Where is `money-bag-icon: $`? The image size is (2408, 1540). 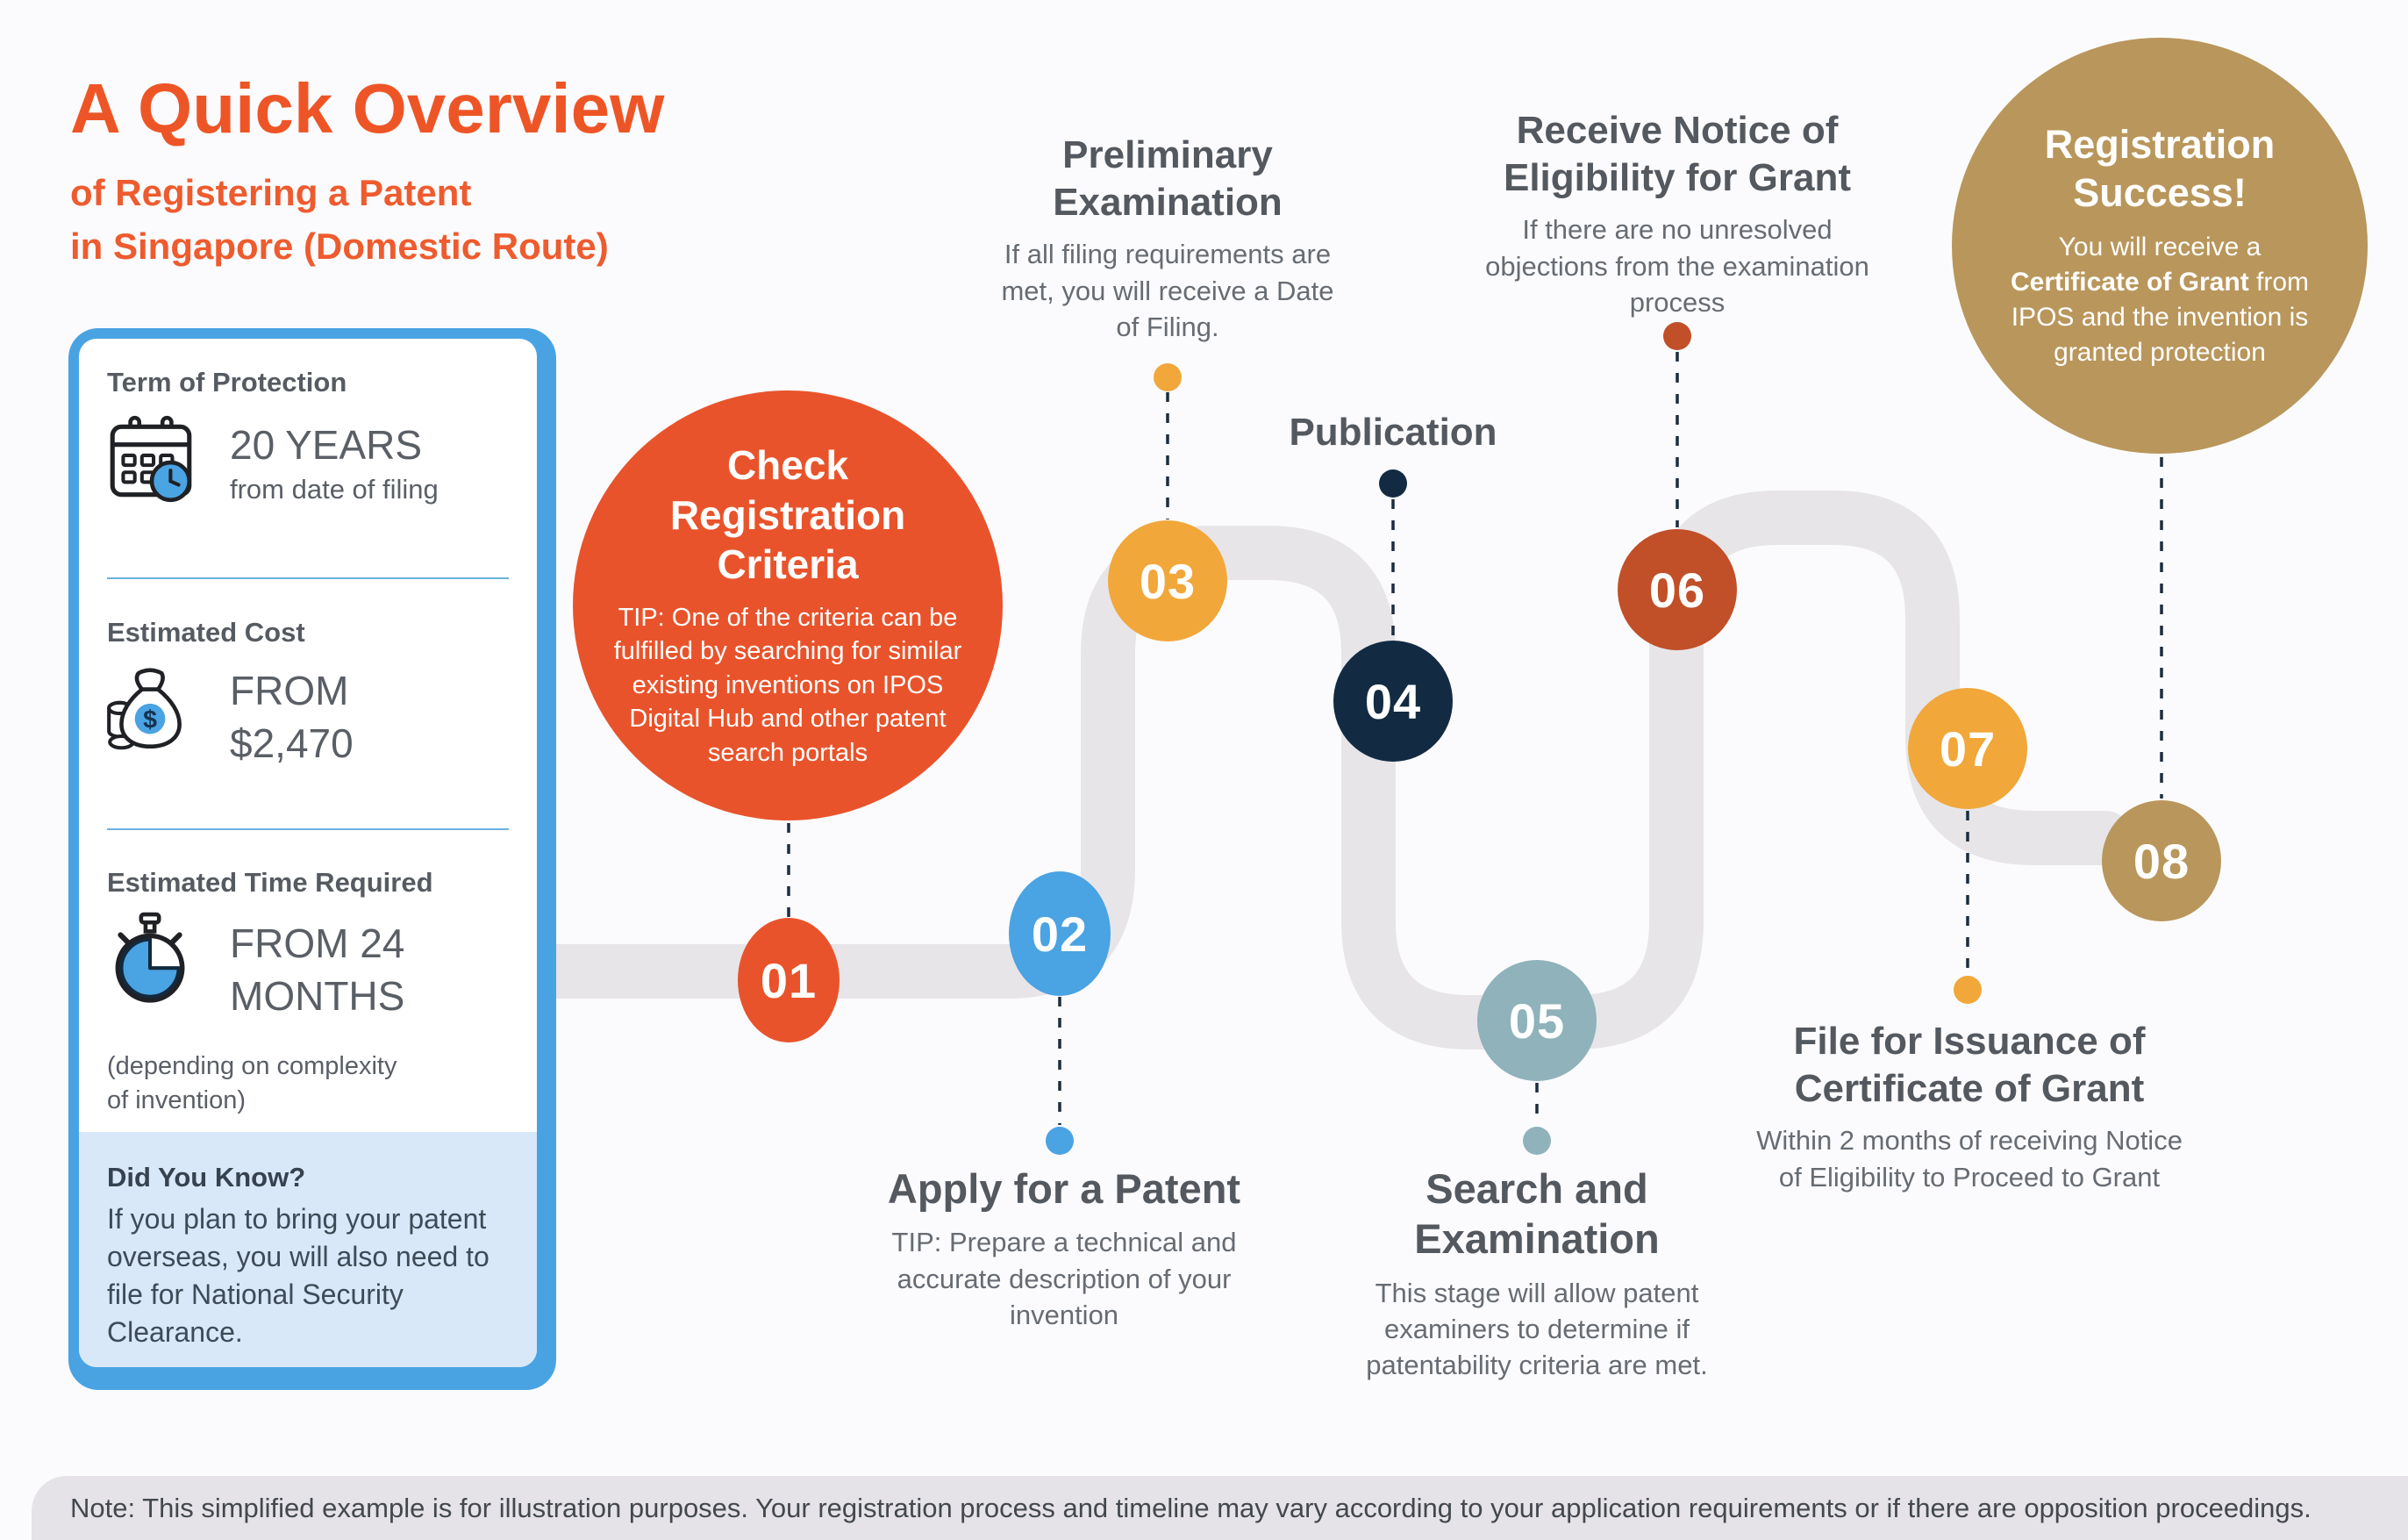 money-bag-icon: $ is located at coordinates (149, 711).